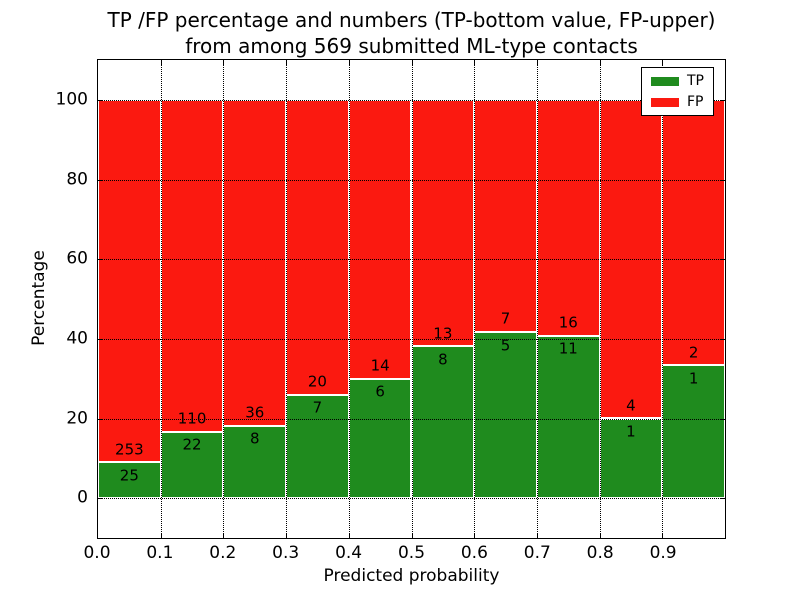  I want to click on tp-count-label: 11, so click(568, 348).